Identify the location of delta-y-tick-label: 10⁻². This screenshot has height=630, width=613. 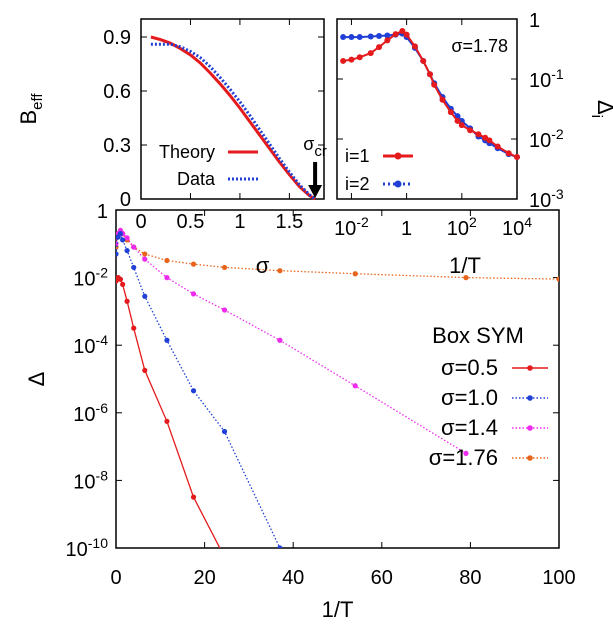
(90, 278).